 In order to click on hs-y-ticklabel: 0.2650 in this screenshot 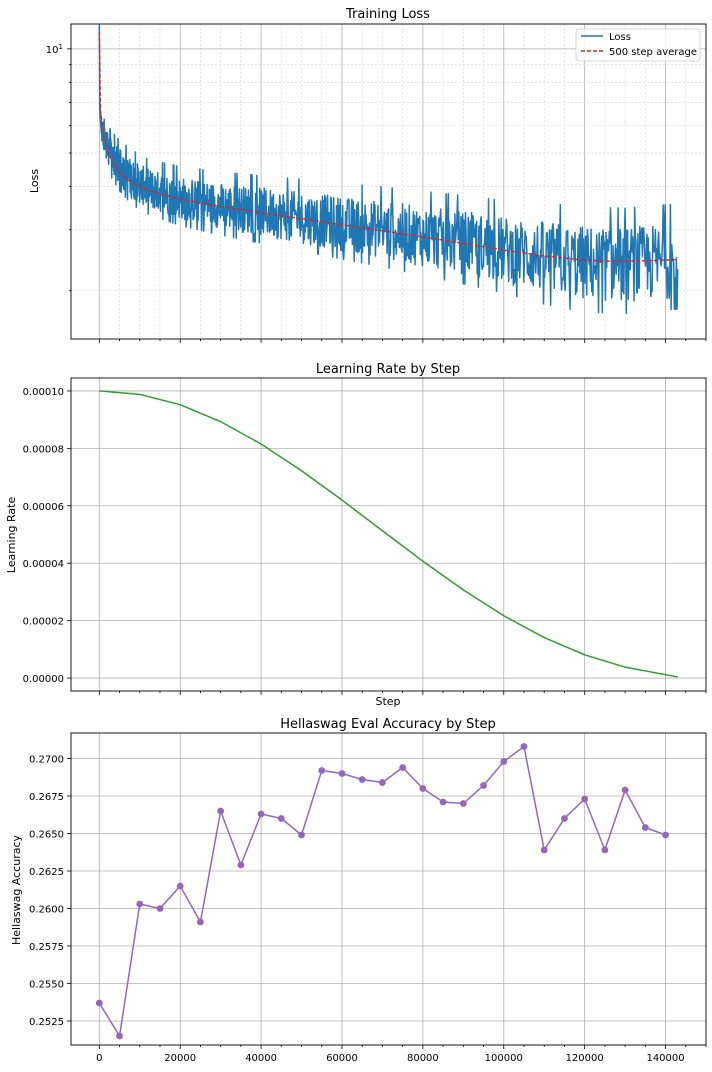, I will do `click(46, 835)`.